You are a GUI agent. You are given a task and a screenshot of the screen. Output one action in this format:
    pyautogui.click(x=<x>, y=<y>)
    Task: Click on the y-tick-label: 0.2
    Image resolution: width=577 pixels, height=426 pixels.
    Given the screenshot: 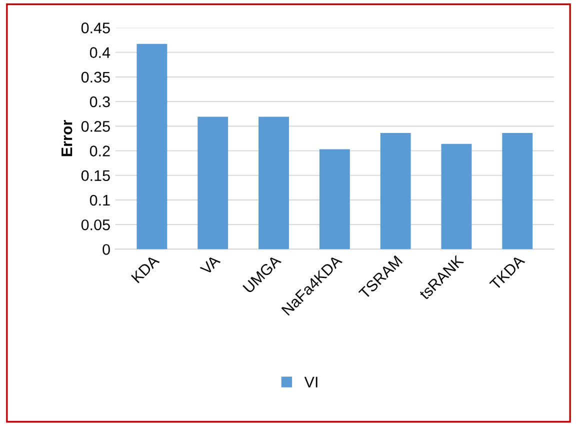 What is the action you would take?
    pyautogui.click(x=100, y=151)
    